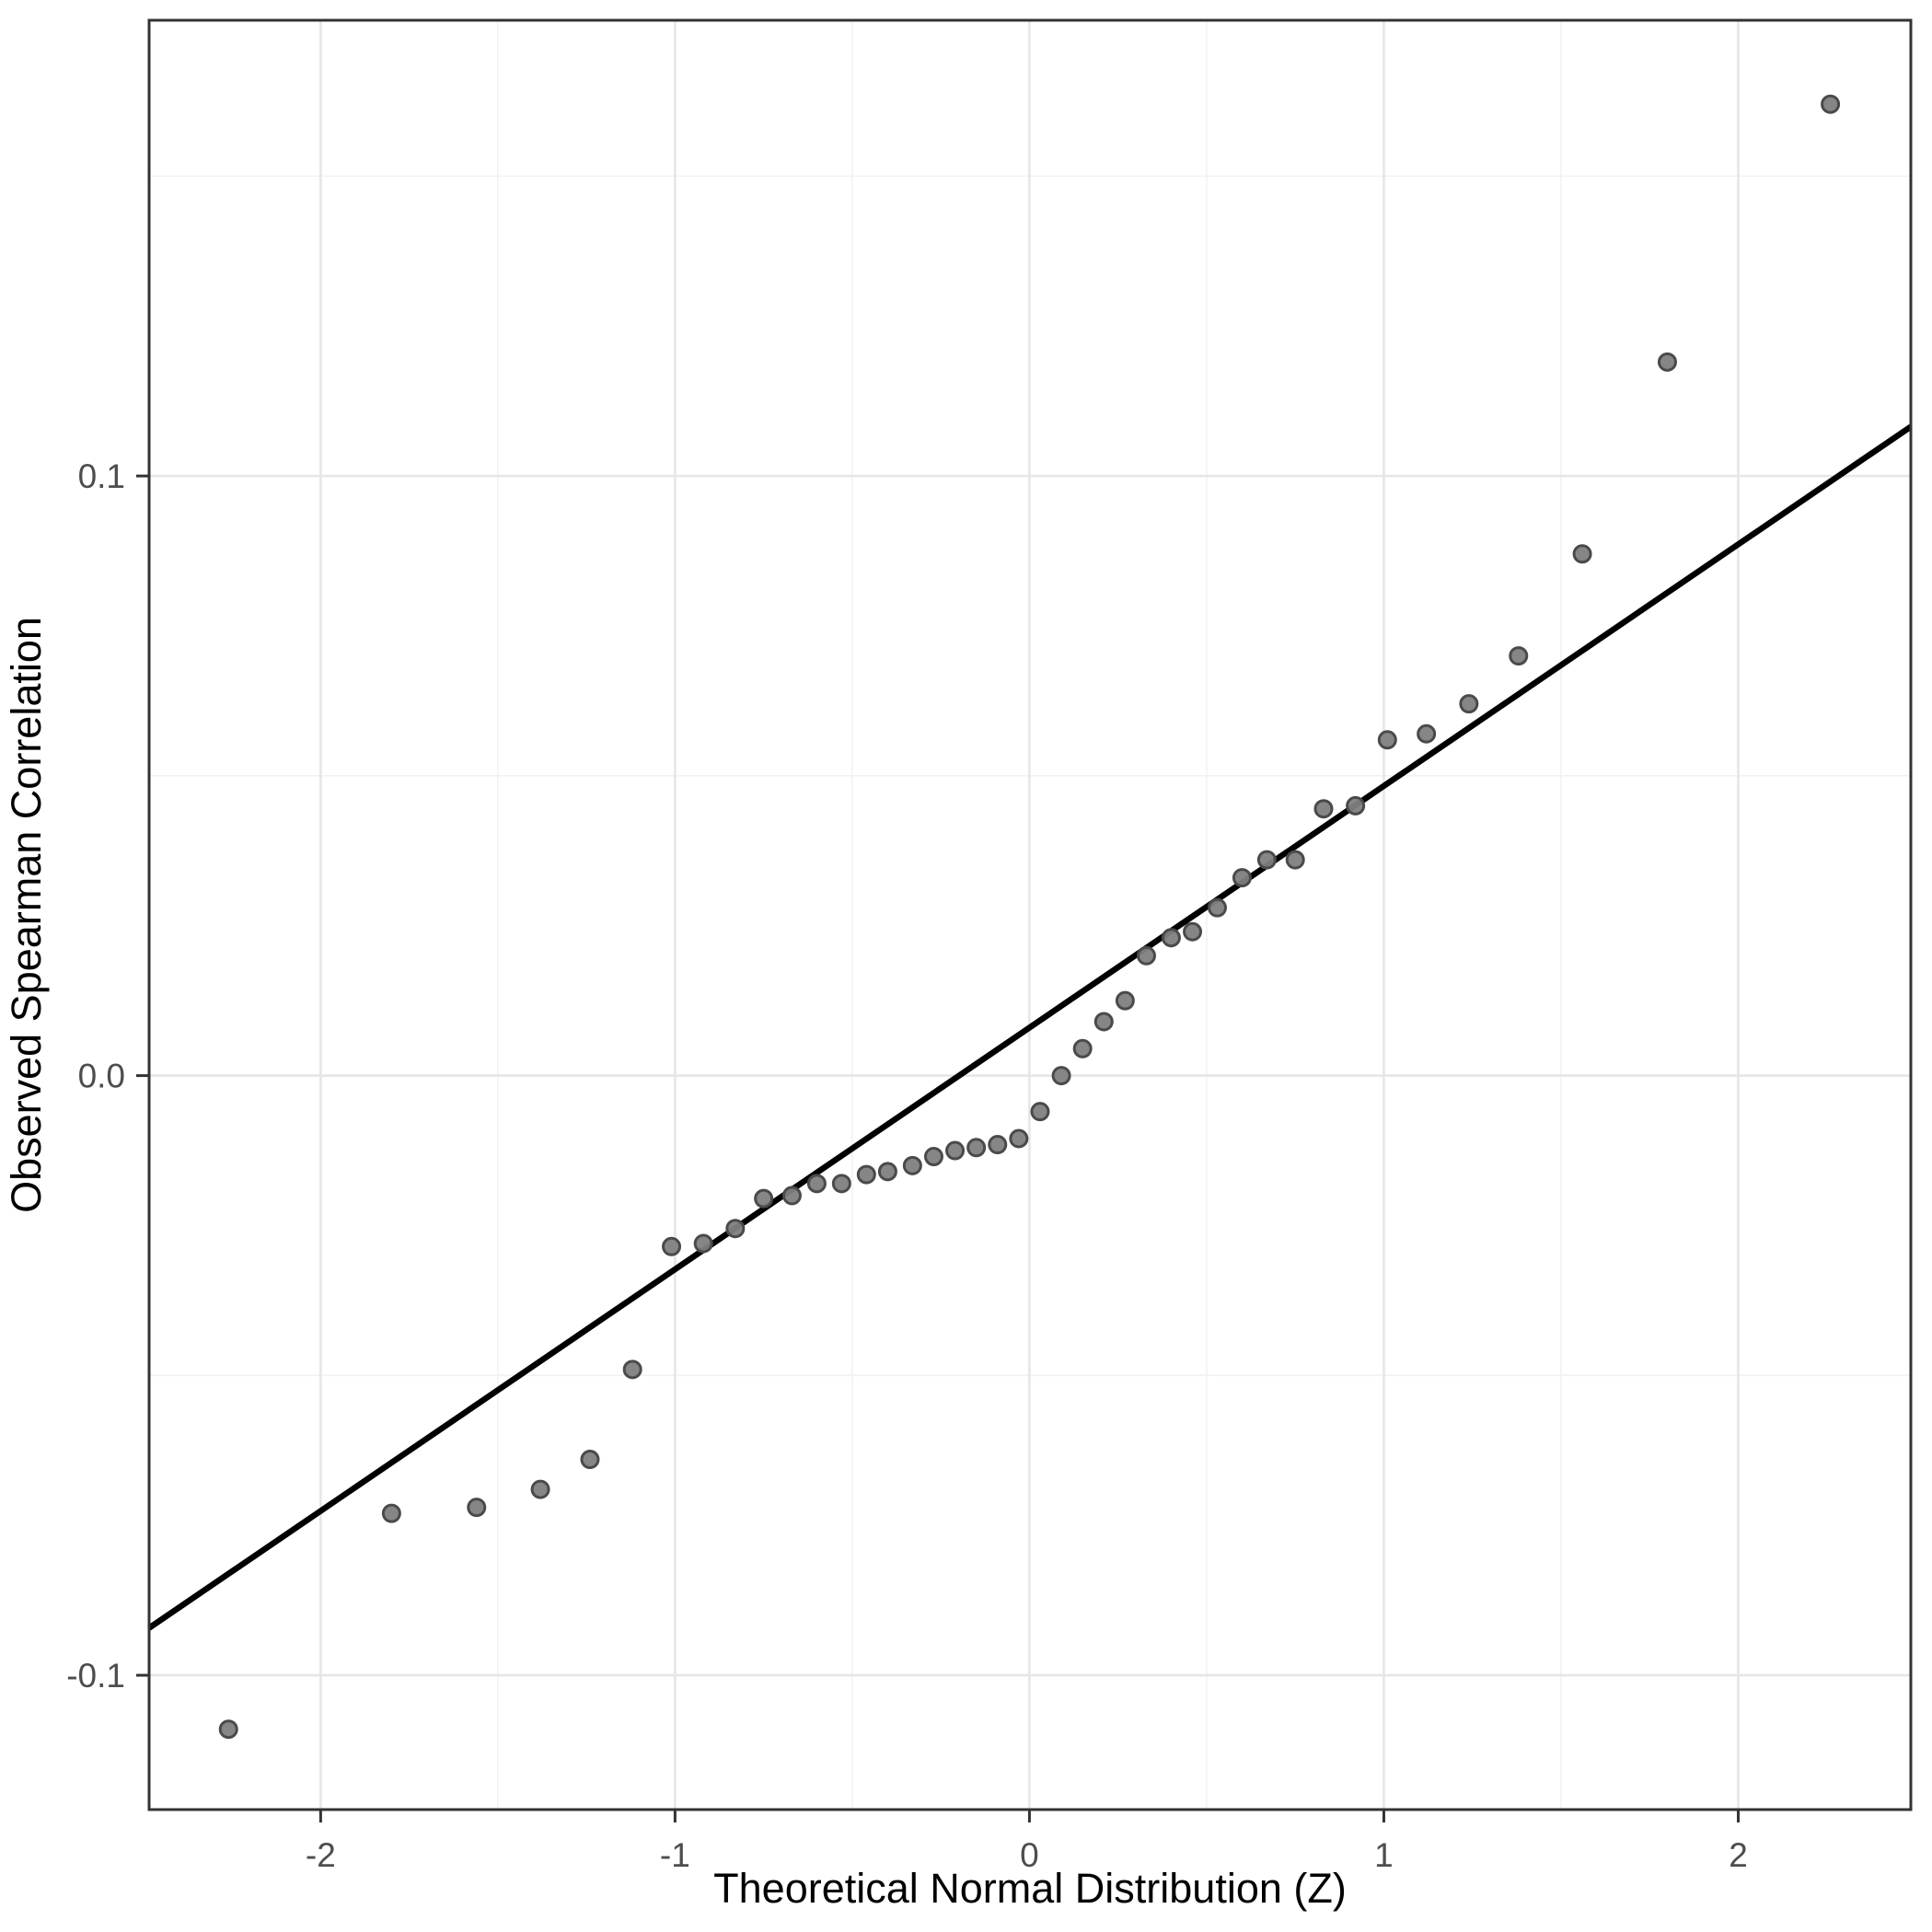 The height and width of the screenshot is (1932, 1932). Describe the element at coordinates (1384, 1855) in the screenshot. I see `x-tick-label: 1` at that location.